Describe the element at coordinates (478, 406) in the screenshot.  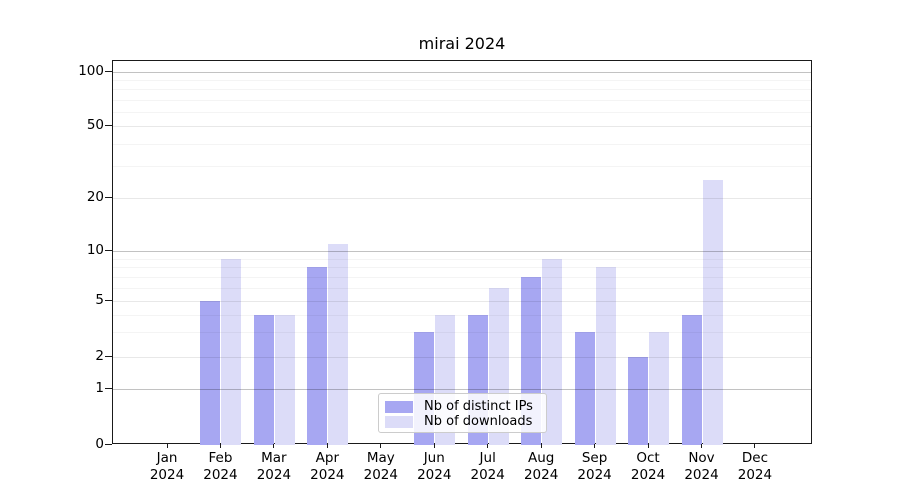
I see `legend-label-distinct-ips: Nb of distinct IPs` at that location.